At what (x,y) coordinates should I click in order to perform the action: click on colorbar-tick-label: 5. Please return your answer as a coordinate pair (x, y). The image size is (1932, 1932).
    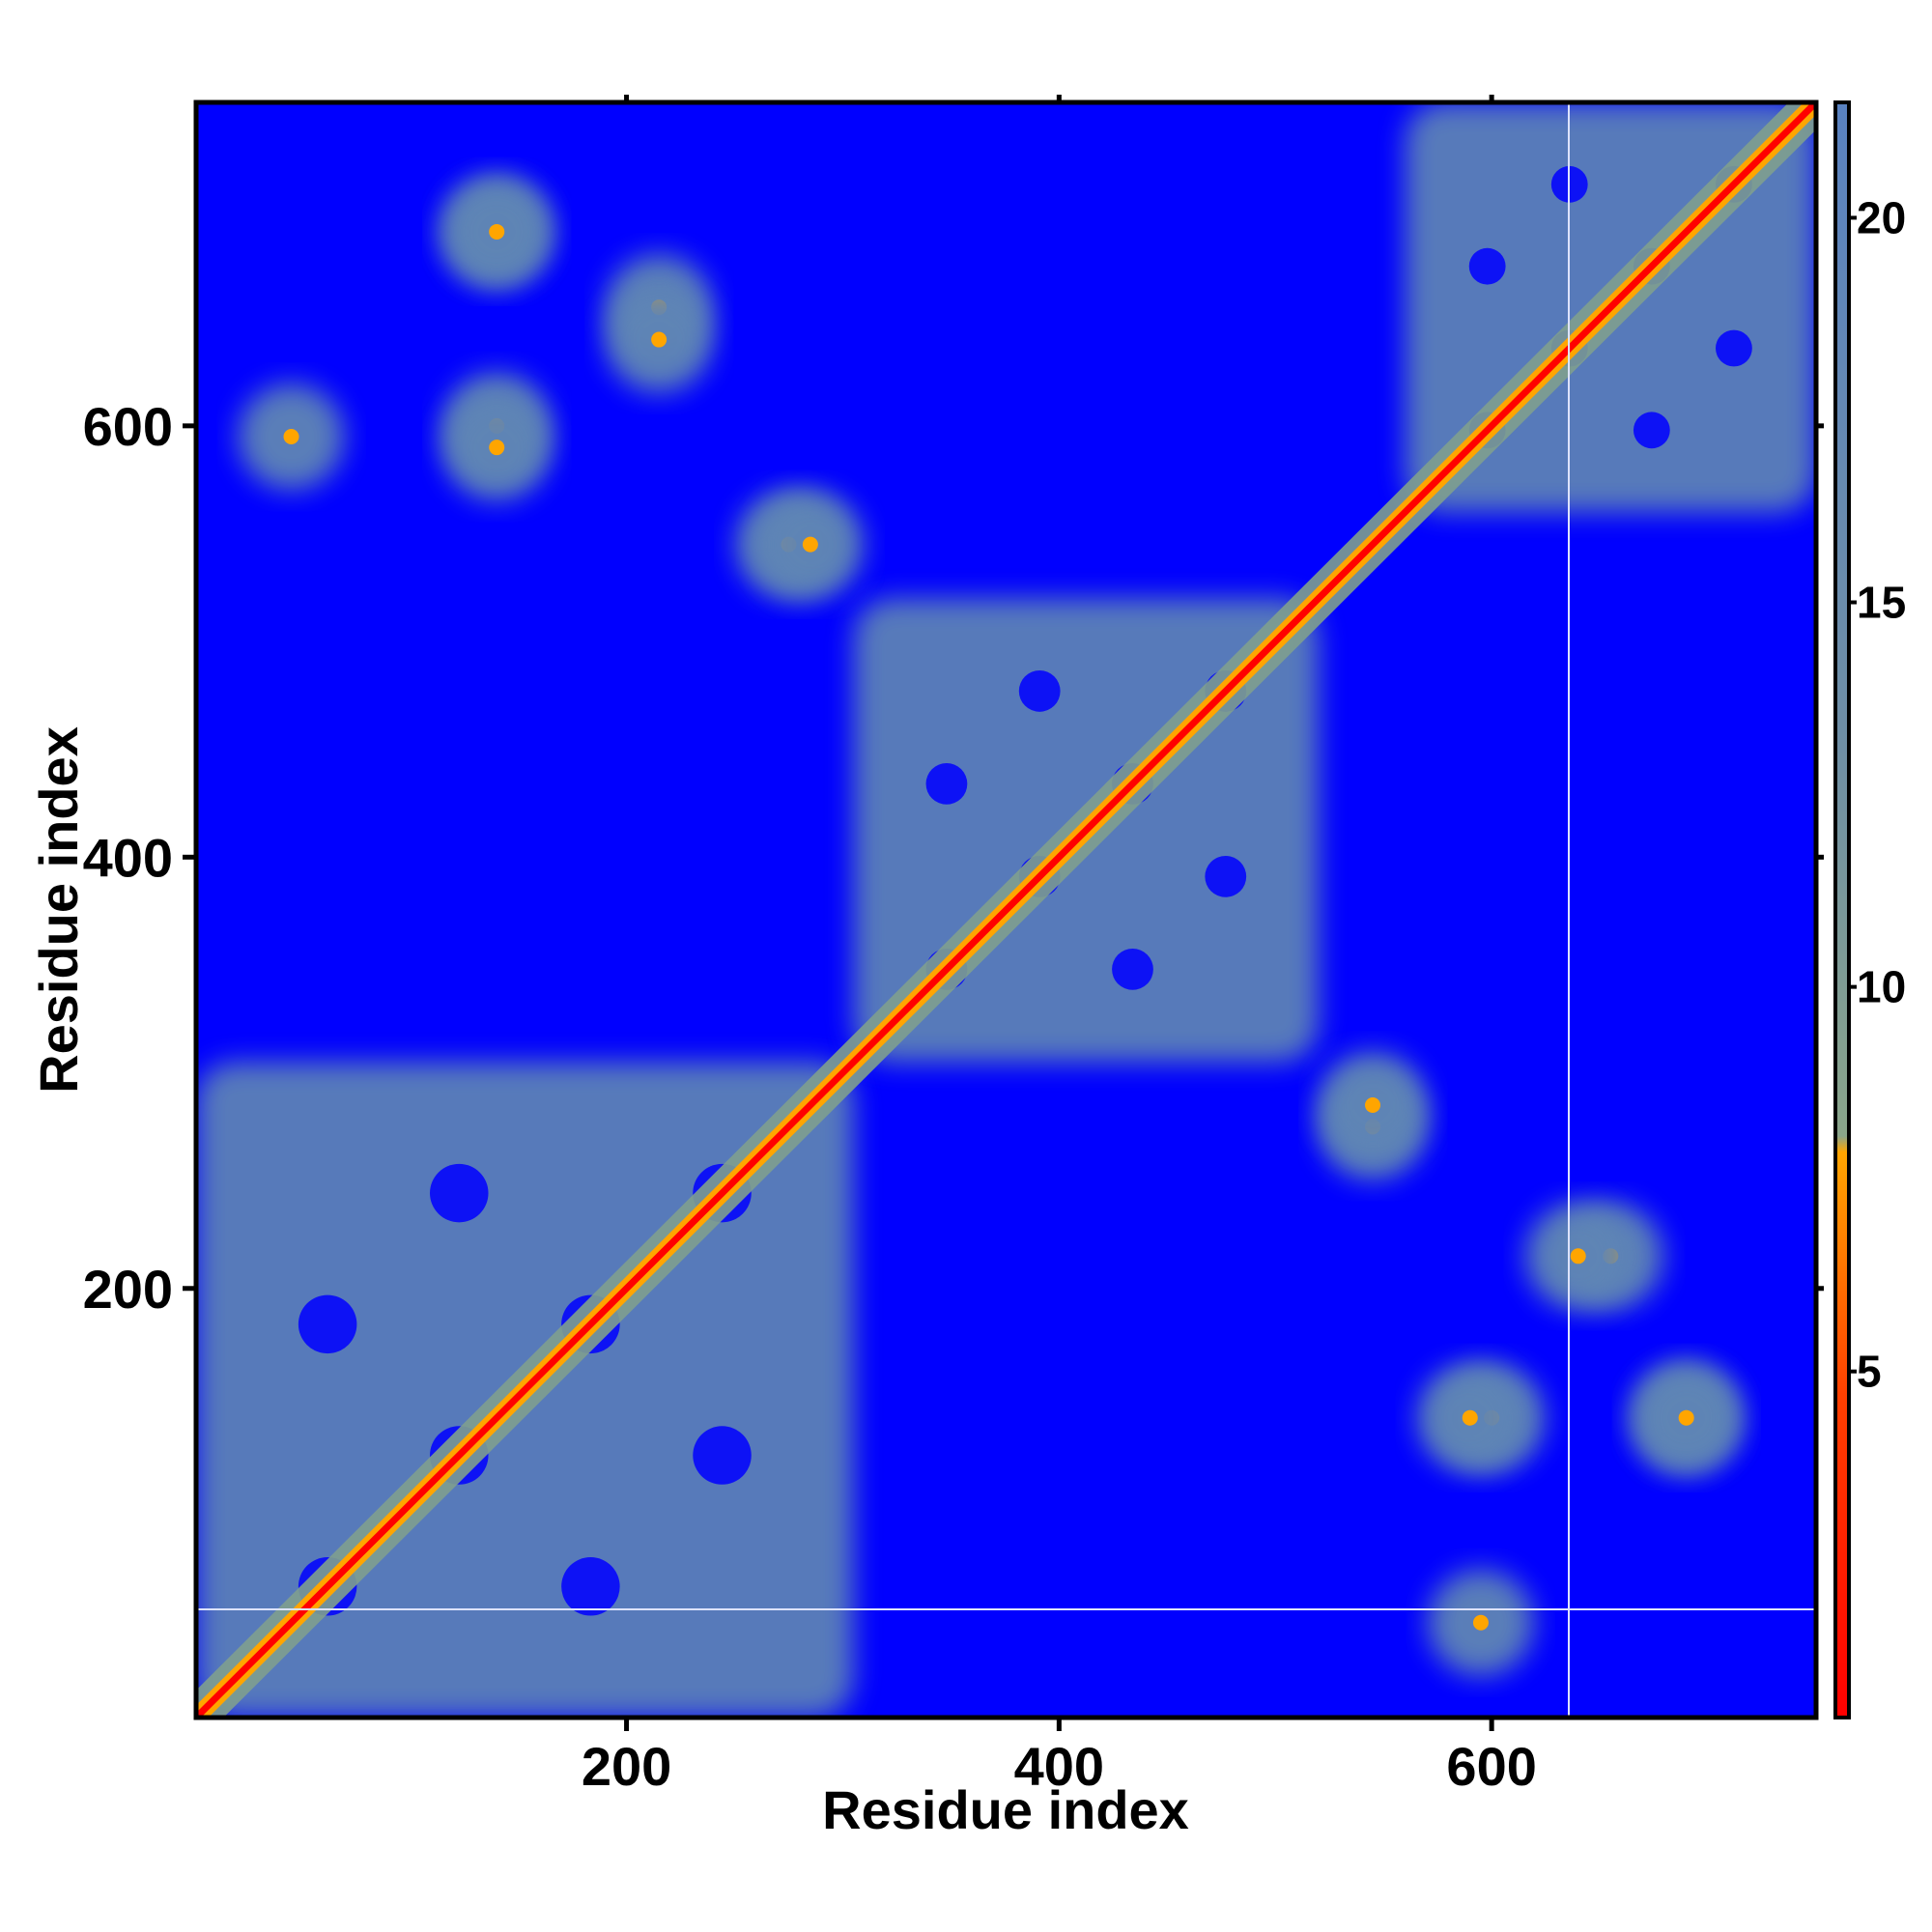
    Looking at the image, I should click on (1869, 1372).